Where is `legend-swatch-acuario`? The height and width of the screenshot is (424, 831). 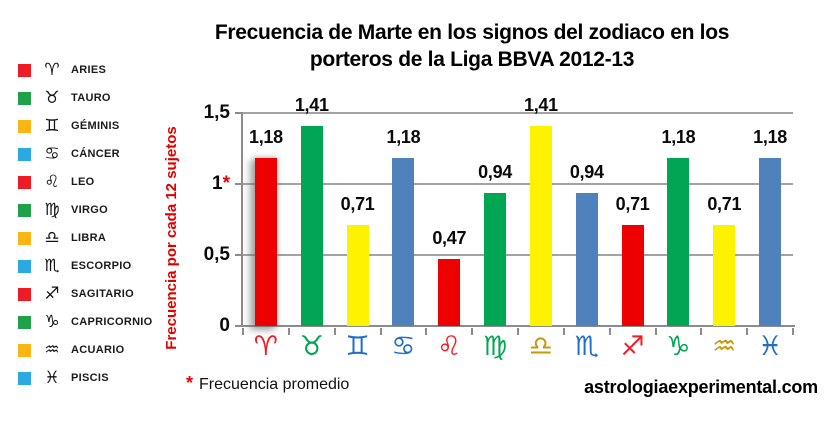 legend-swatch-acuario is located at coordinates (24, 350).